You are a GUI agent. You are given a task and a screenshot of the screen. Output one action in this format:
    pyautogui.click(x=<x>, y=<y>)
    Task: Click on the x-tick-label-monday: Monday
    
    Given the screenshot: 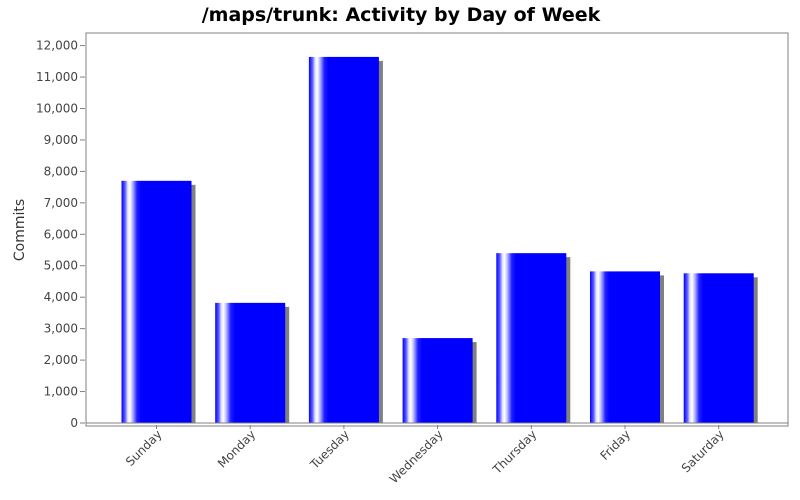 What is the action you would take?
    pyautogui.click(x=236, y=448)
    